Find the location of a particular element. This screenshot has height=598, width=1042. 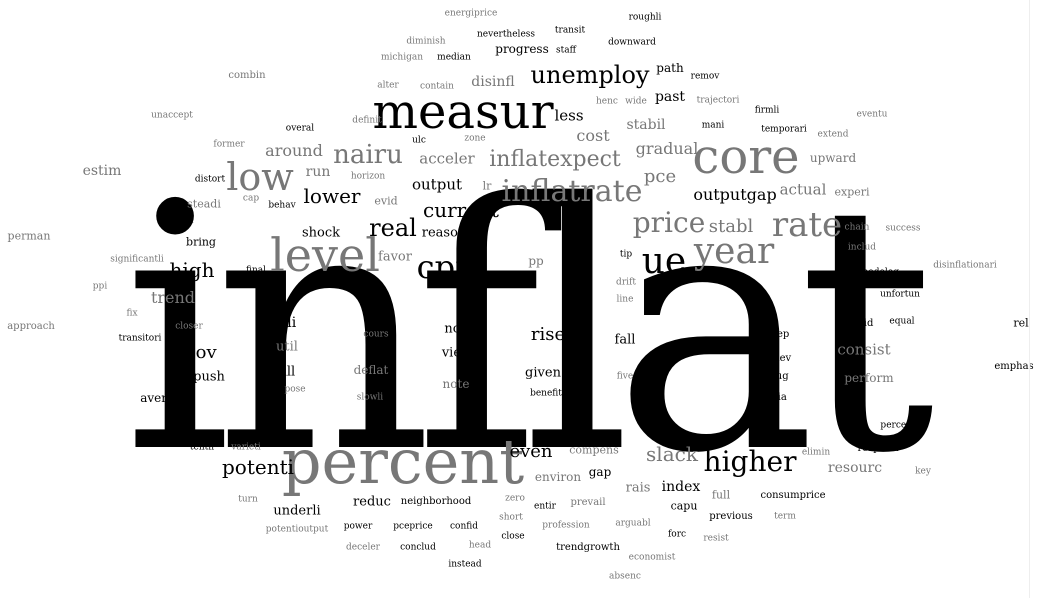

word-unfortun: unfortun is located at coordinates (900, 294).